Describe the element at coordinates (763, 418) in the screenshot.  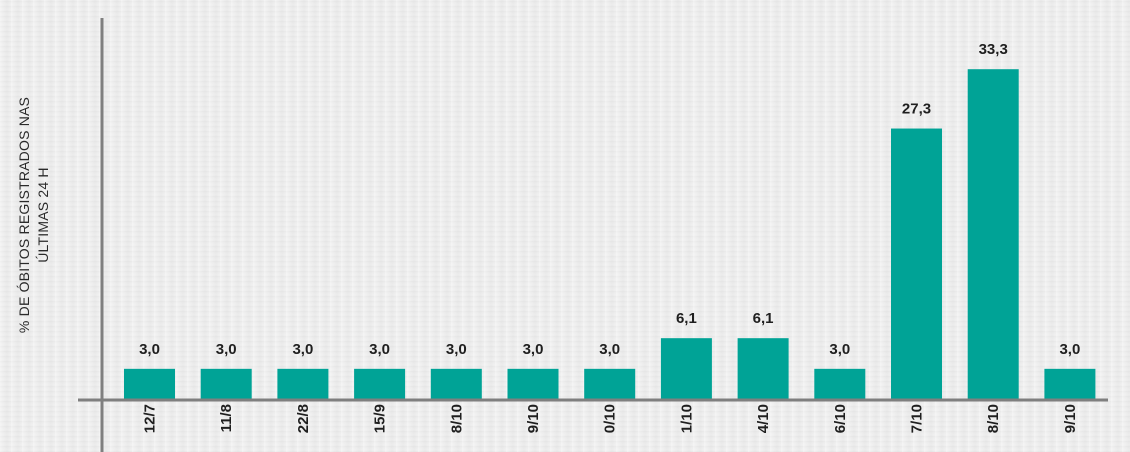
I see `x-tick-label: 4/10` at that location.